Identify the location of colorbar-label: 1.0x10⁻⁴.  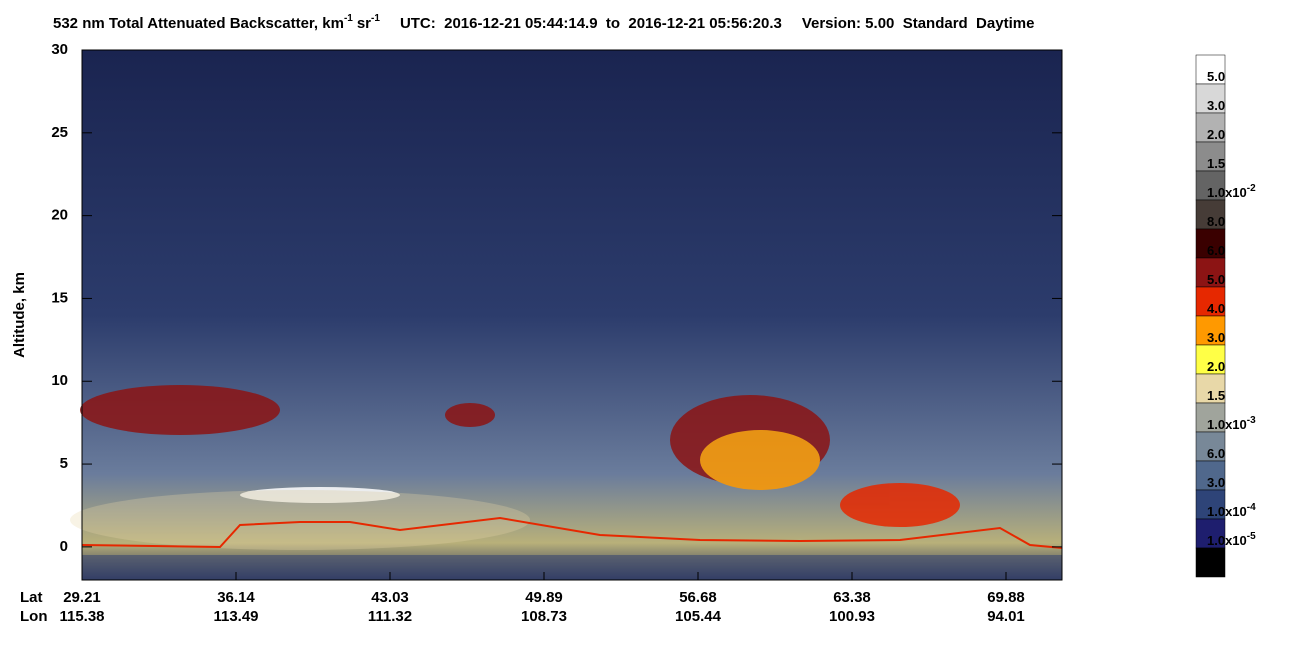
(1231, 511).